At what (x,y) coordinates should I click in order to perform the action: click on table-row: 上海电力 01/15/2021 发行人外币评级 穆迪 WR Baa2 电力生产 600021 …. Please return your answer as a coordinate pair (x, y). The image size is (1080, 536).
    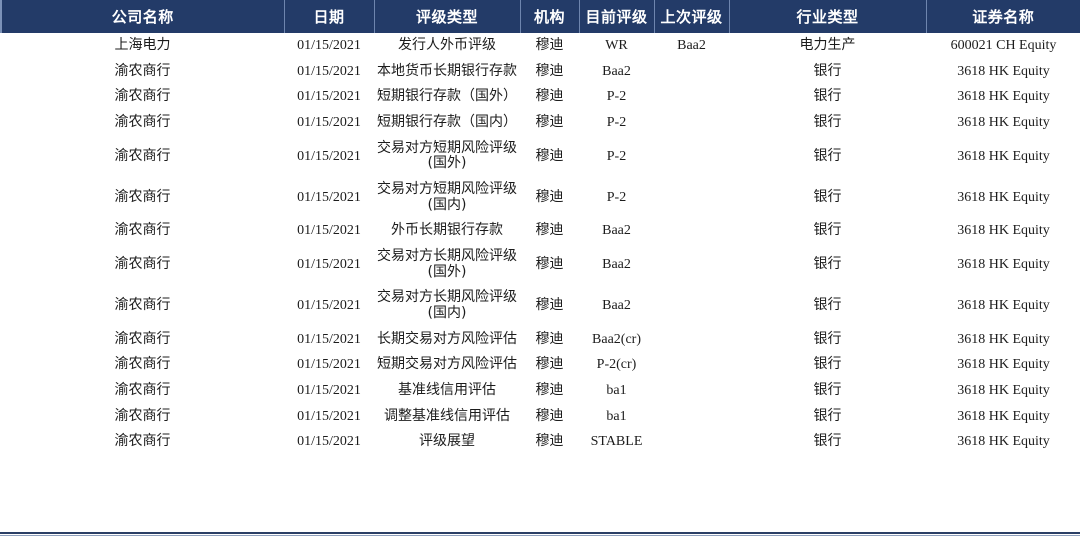
    Looking at the image, I should click on (540, 46).